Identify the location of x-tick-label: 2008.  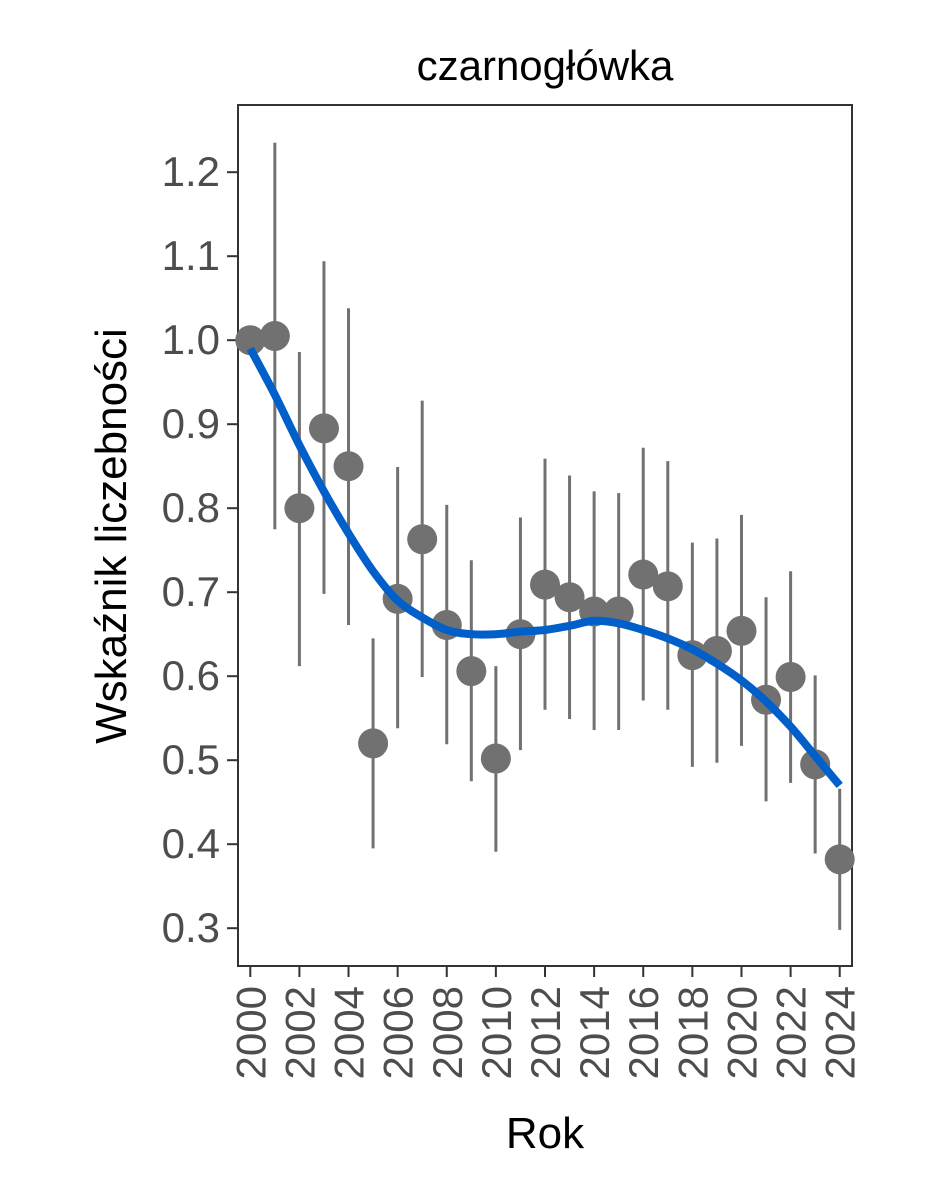
(447, 1032).